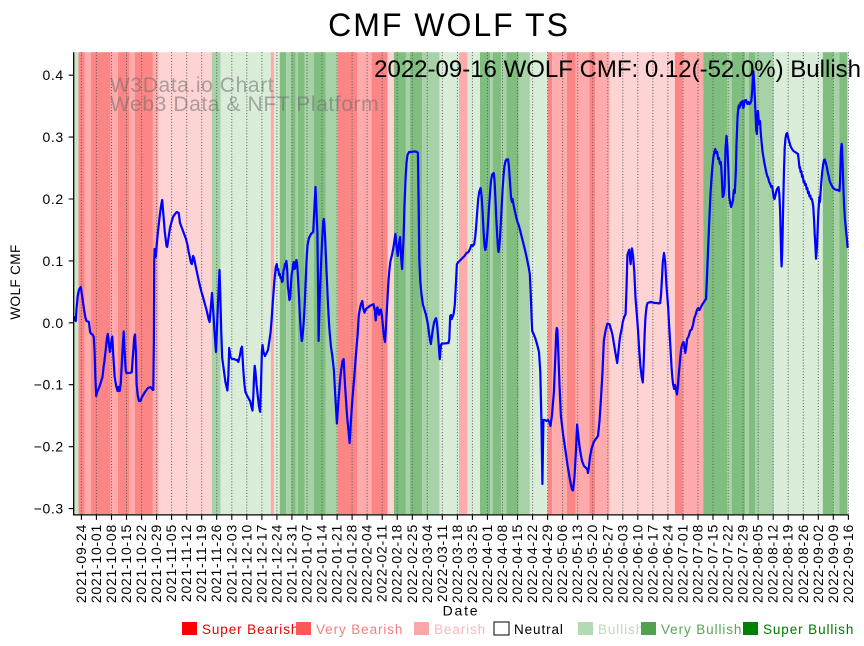 Image resolution: width=864 pixels, height=646 pixels. What do you see at coordinates (81, 563) in the screenshot?
I see `svg-text: 2021-09-24` at bounding box center [81, 563].